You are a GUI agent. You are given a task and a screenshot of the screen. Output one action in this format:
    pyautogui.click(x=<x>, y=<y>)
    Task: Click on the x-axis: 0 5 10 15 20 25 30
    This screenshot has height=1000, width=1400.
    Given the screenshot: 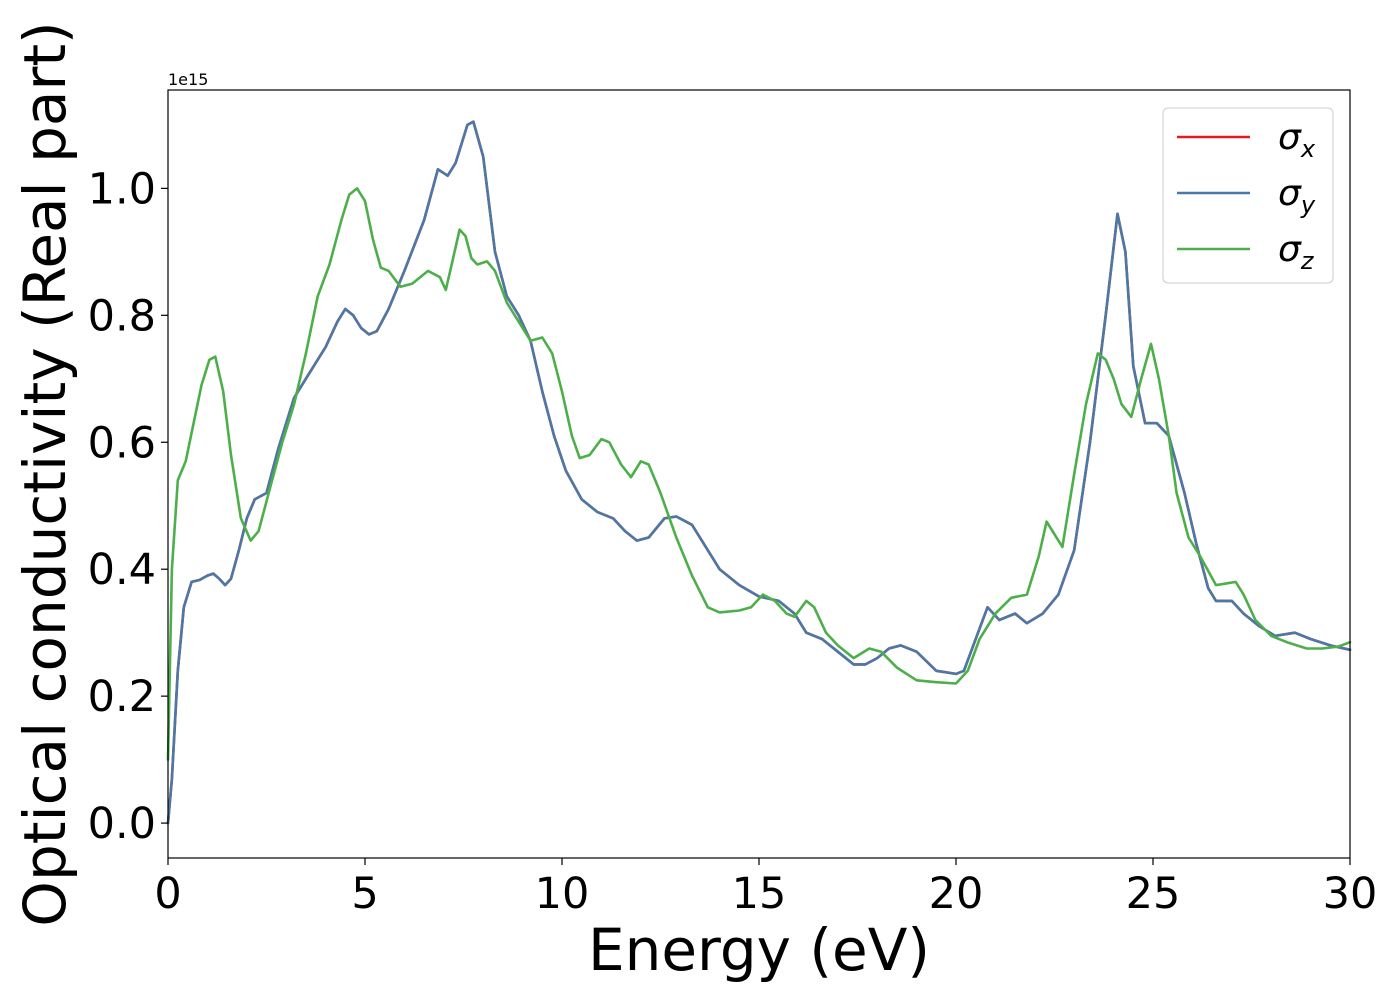 What is the action you would take?
    pyautogui.click(x=765, y=888)
    